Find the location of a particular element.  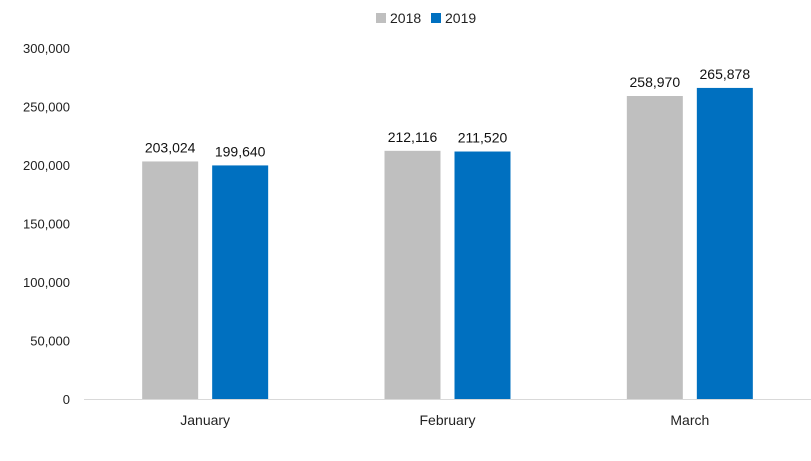

y-tick-label: 150,000 is located at coordinates (46, 224).